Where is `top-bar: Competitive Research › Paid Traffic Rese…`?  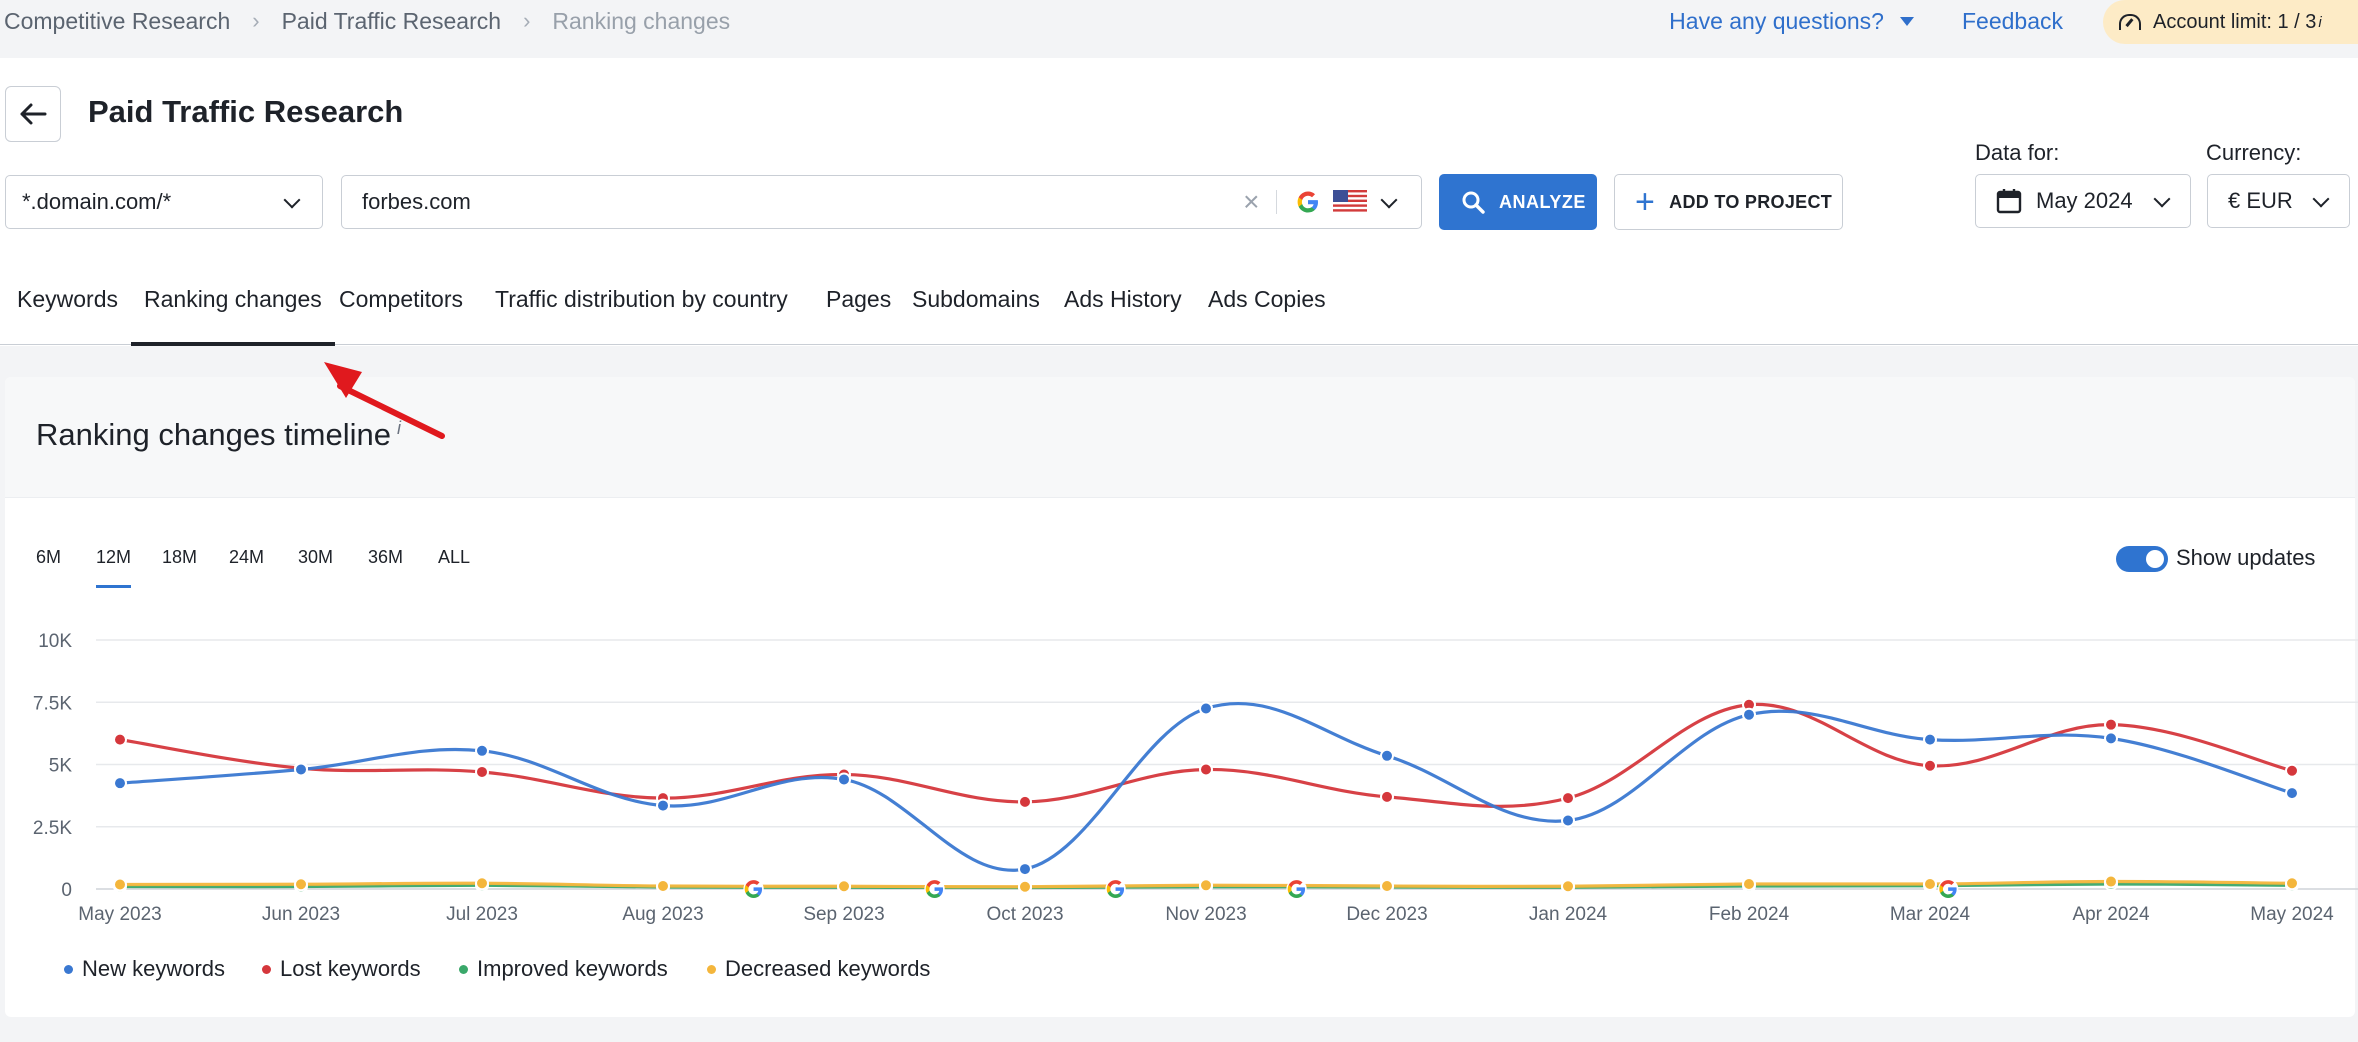 top-bar: Competitive Research › Paid Traffic Rese… is located at coordinates (1179, 29).